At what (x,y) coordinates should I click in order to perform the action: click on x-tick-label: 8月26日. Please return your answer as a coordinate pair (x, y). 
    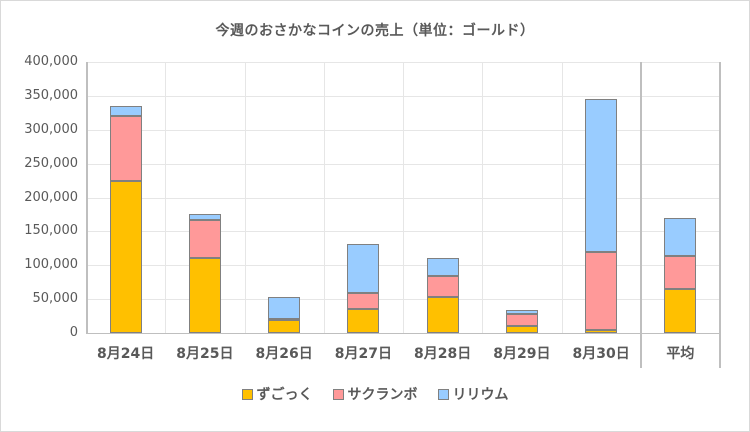
    Looking at the image, I should click on (284, 354).